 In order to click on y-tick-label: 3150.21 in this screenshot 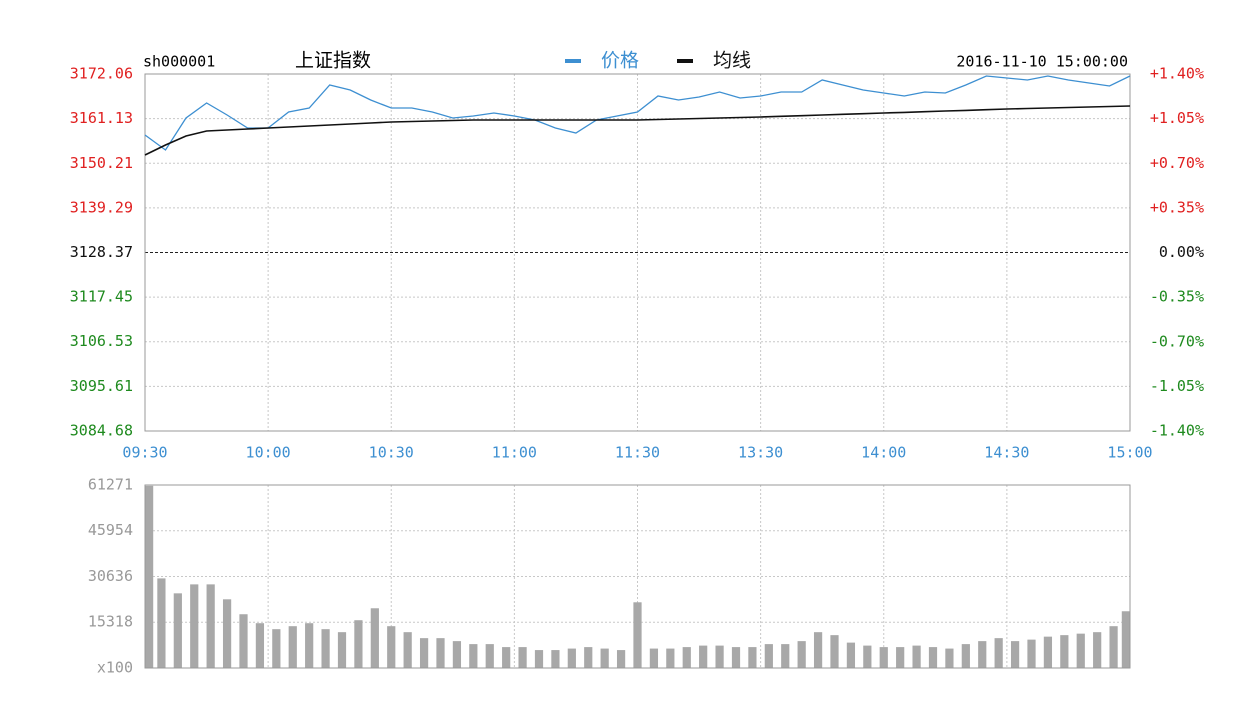, I will do `click(101, 163)`.